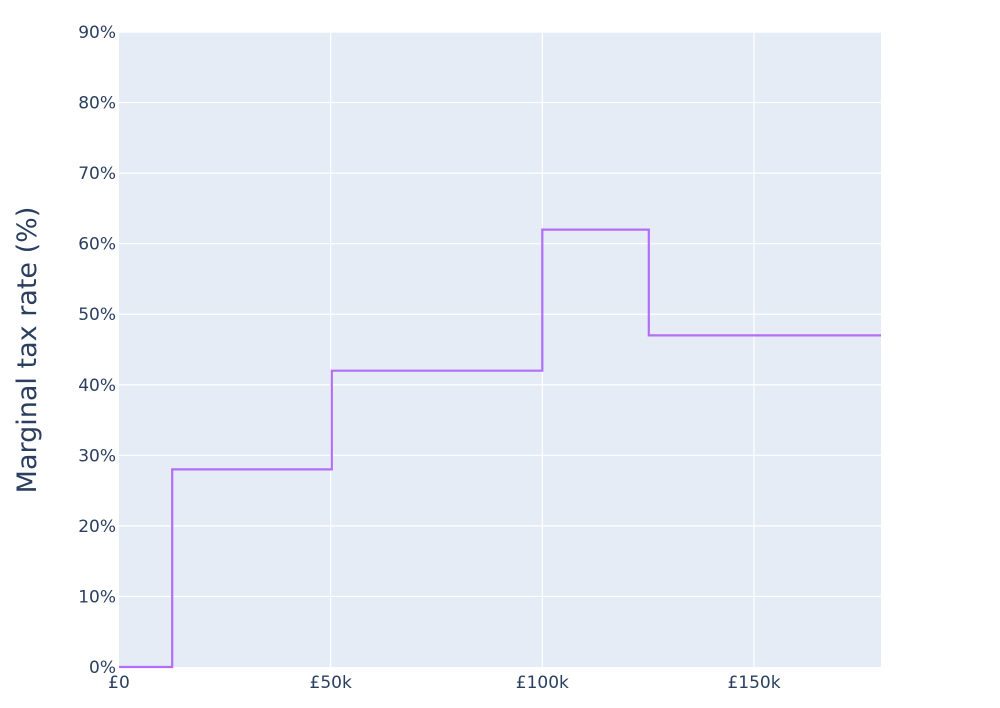 Image resolution: width=1000 pixels, height=708 pixels. What do you see at coordinates (119, 683) in the screenshot?
I see `x-tick-label: £0` at bounding box center [119, 683].